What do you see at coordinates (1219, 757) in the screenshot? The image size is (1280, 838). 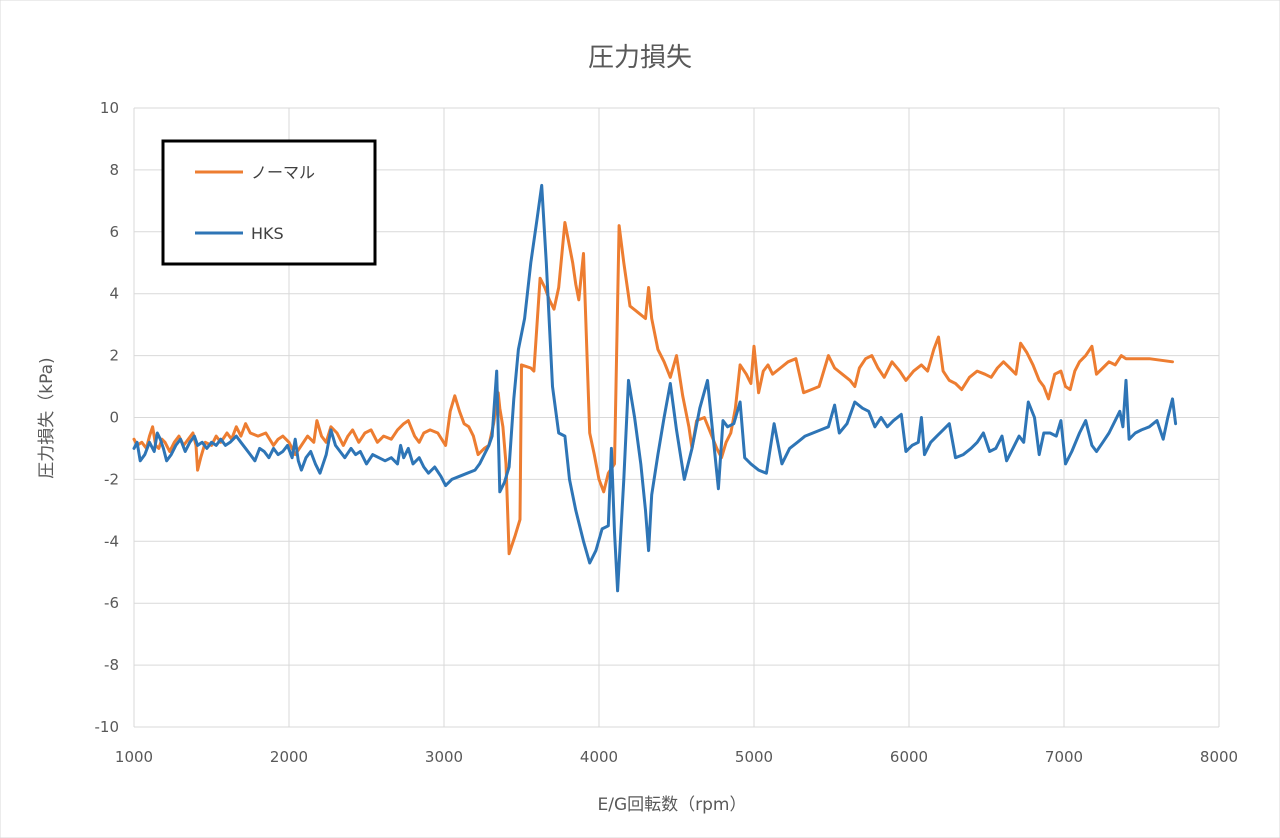 I see `x-tick-label: 8000` at bounding box center [1219, 757].